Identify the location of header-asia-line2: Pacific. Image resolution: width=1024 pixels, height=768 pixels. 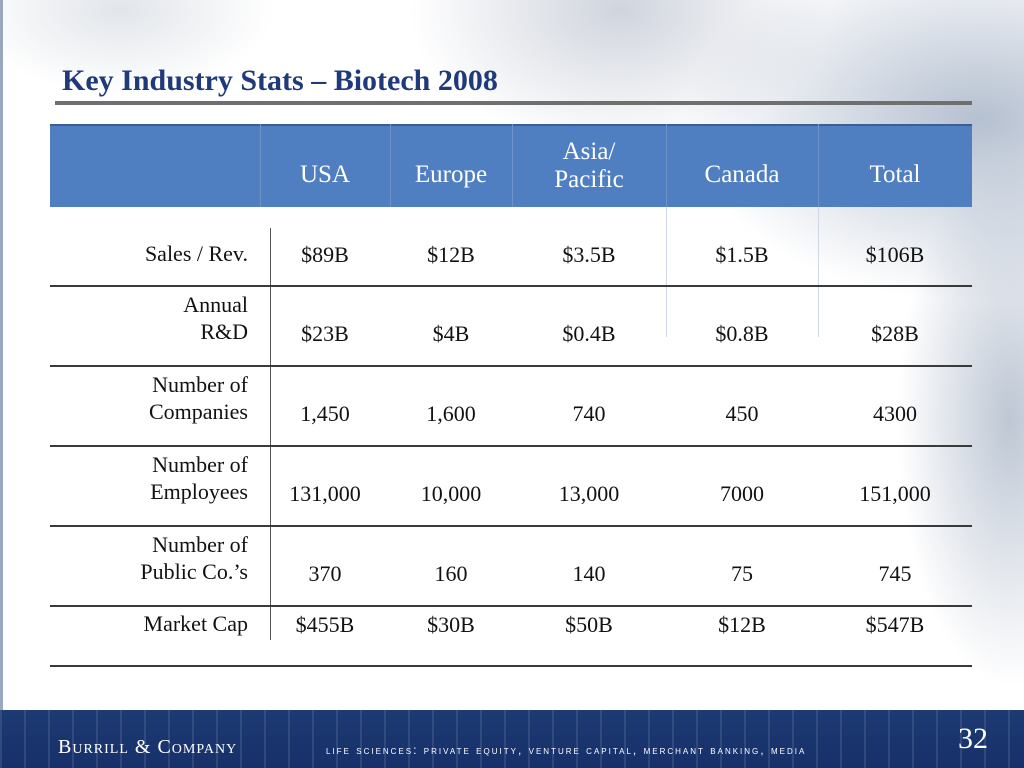
(589, 179).